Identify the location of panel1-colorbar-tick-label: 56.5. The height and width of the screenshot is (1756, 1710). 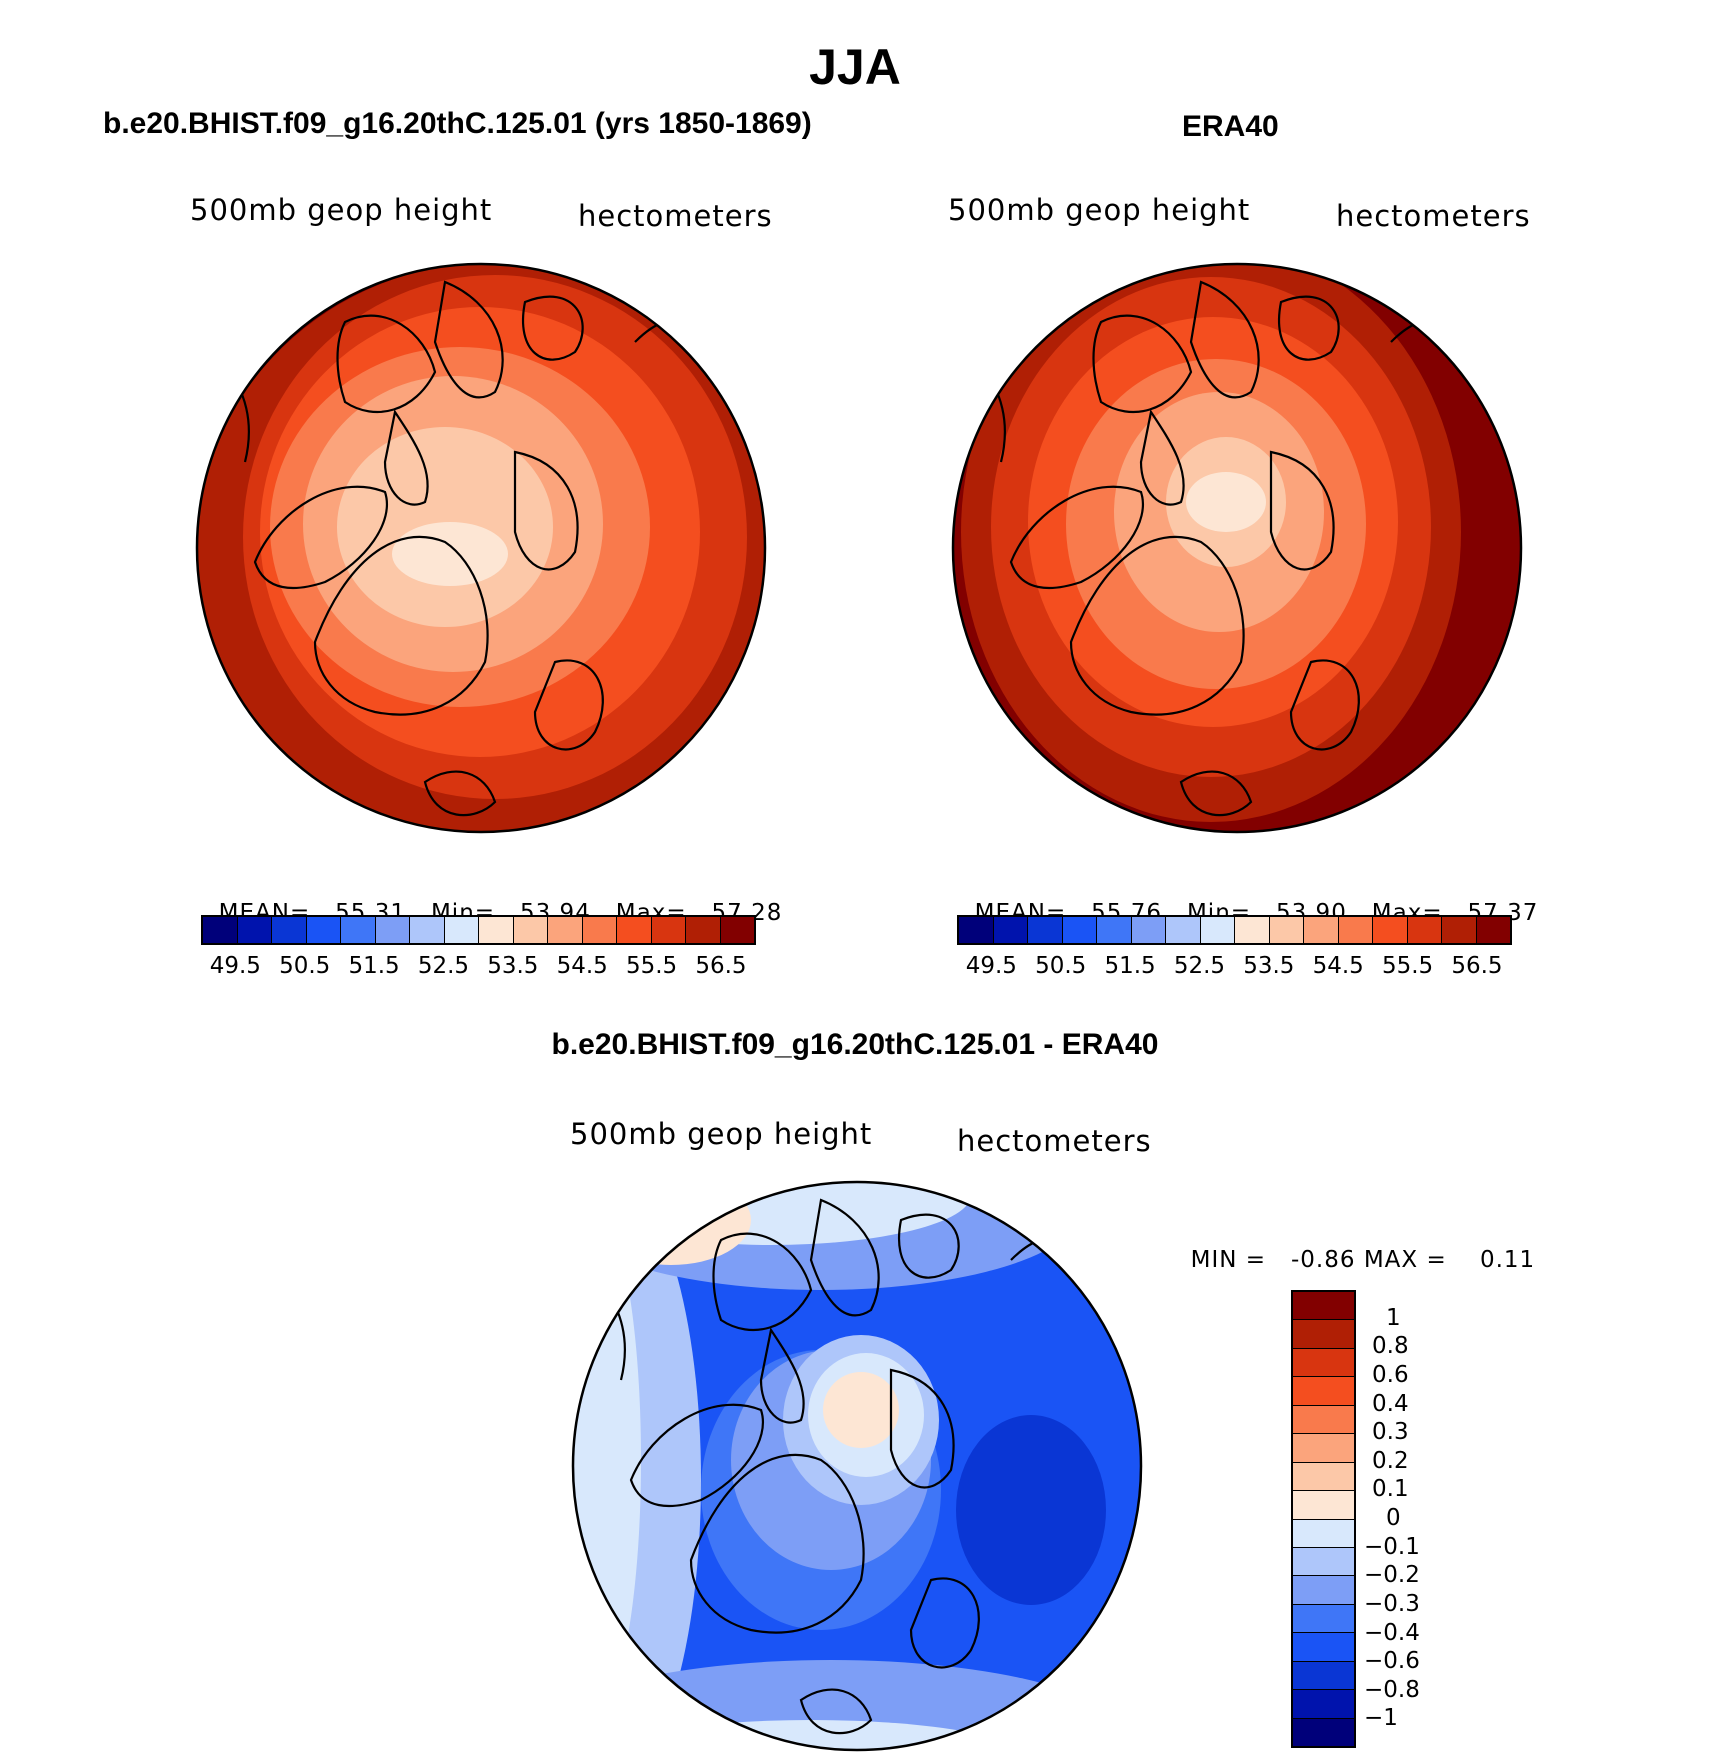
(721, 966).